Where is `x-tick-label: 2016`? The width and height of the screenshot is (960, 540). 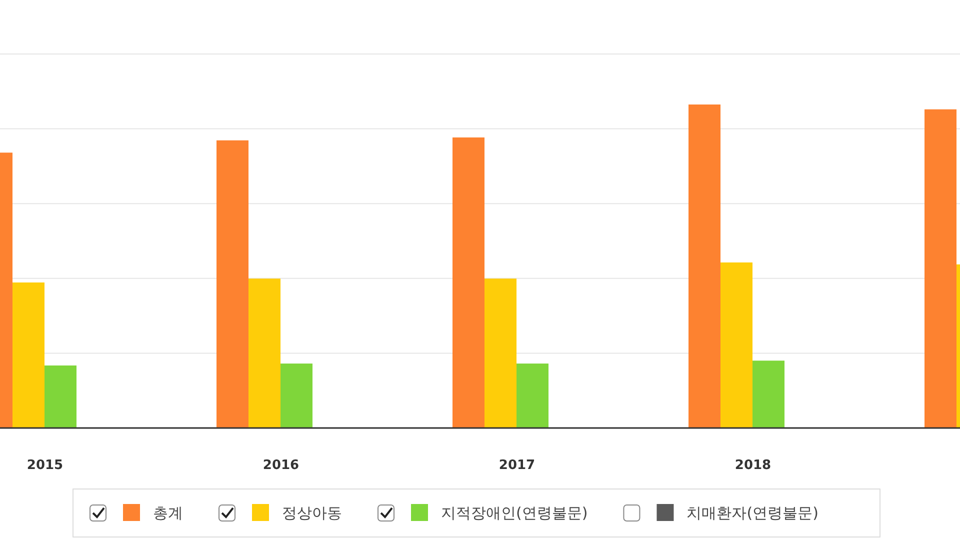
x-tick-label: 2016 is located at coordinates (281, 465).